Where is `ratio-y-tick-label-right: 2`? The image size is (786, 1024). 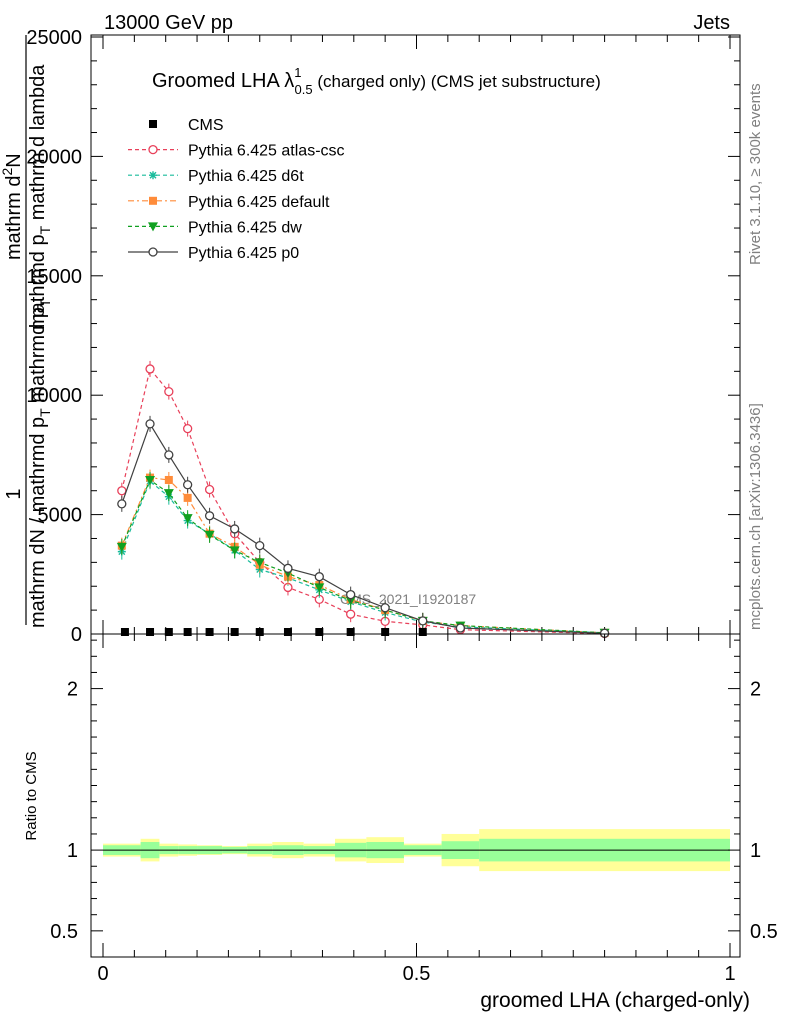
ratio-y-tick-label-right: 2 is located at coordinates (755, 690).